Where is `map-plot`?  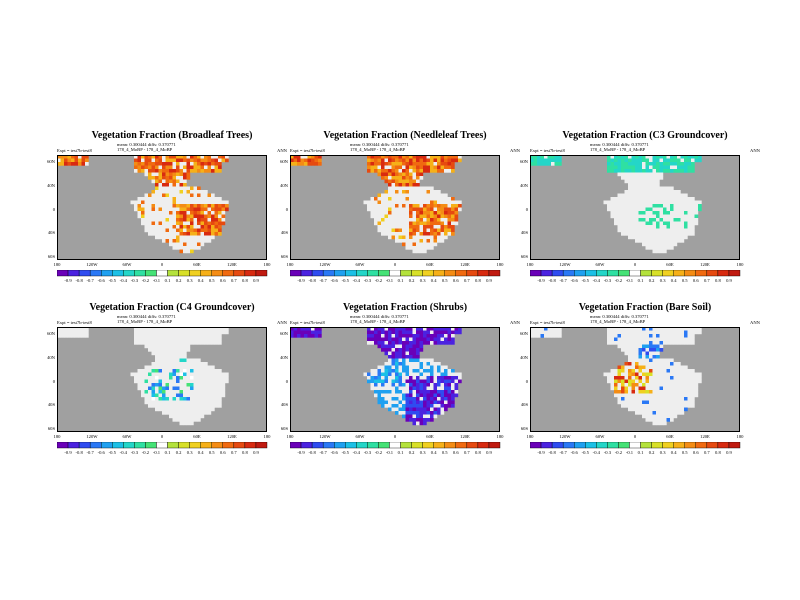 map-plot is located at coordinates (162, 207).